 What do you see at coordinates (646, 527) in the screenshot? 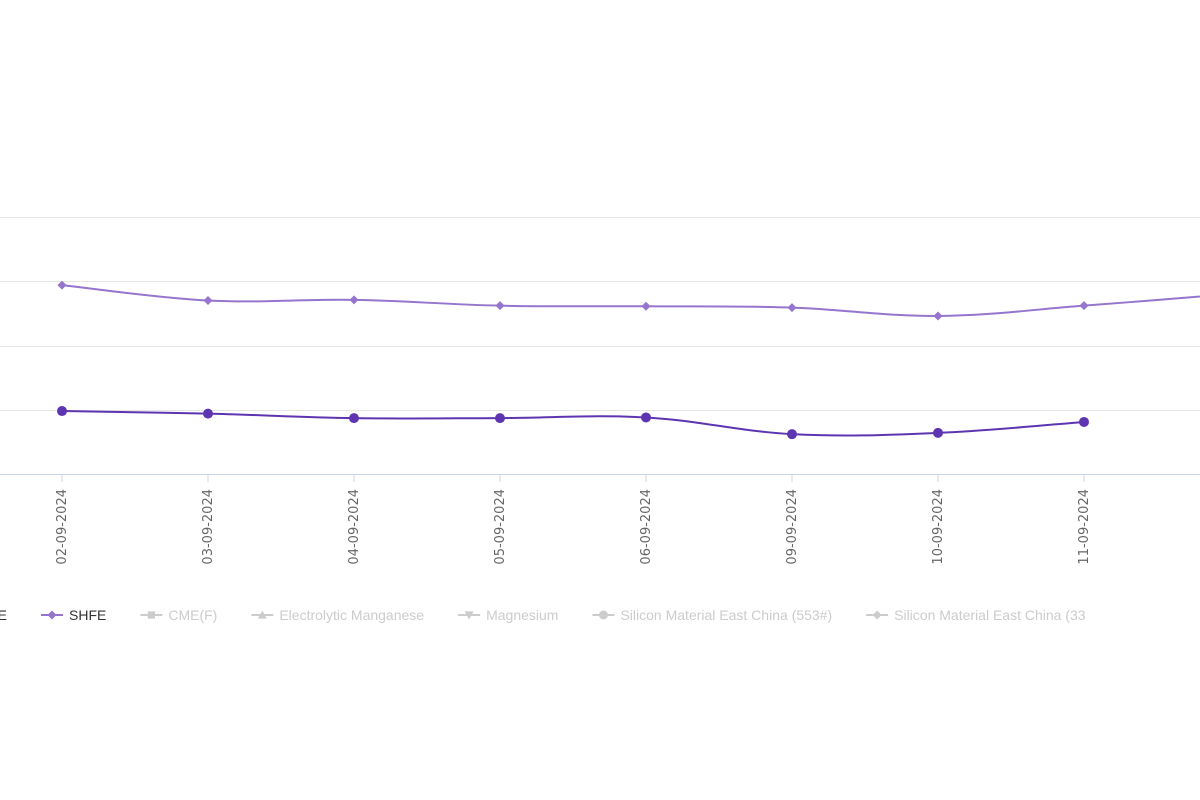
I see `x-tick-label: 06-09-2024` at bounding box center [646, 527].